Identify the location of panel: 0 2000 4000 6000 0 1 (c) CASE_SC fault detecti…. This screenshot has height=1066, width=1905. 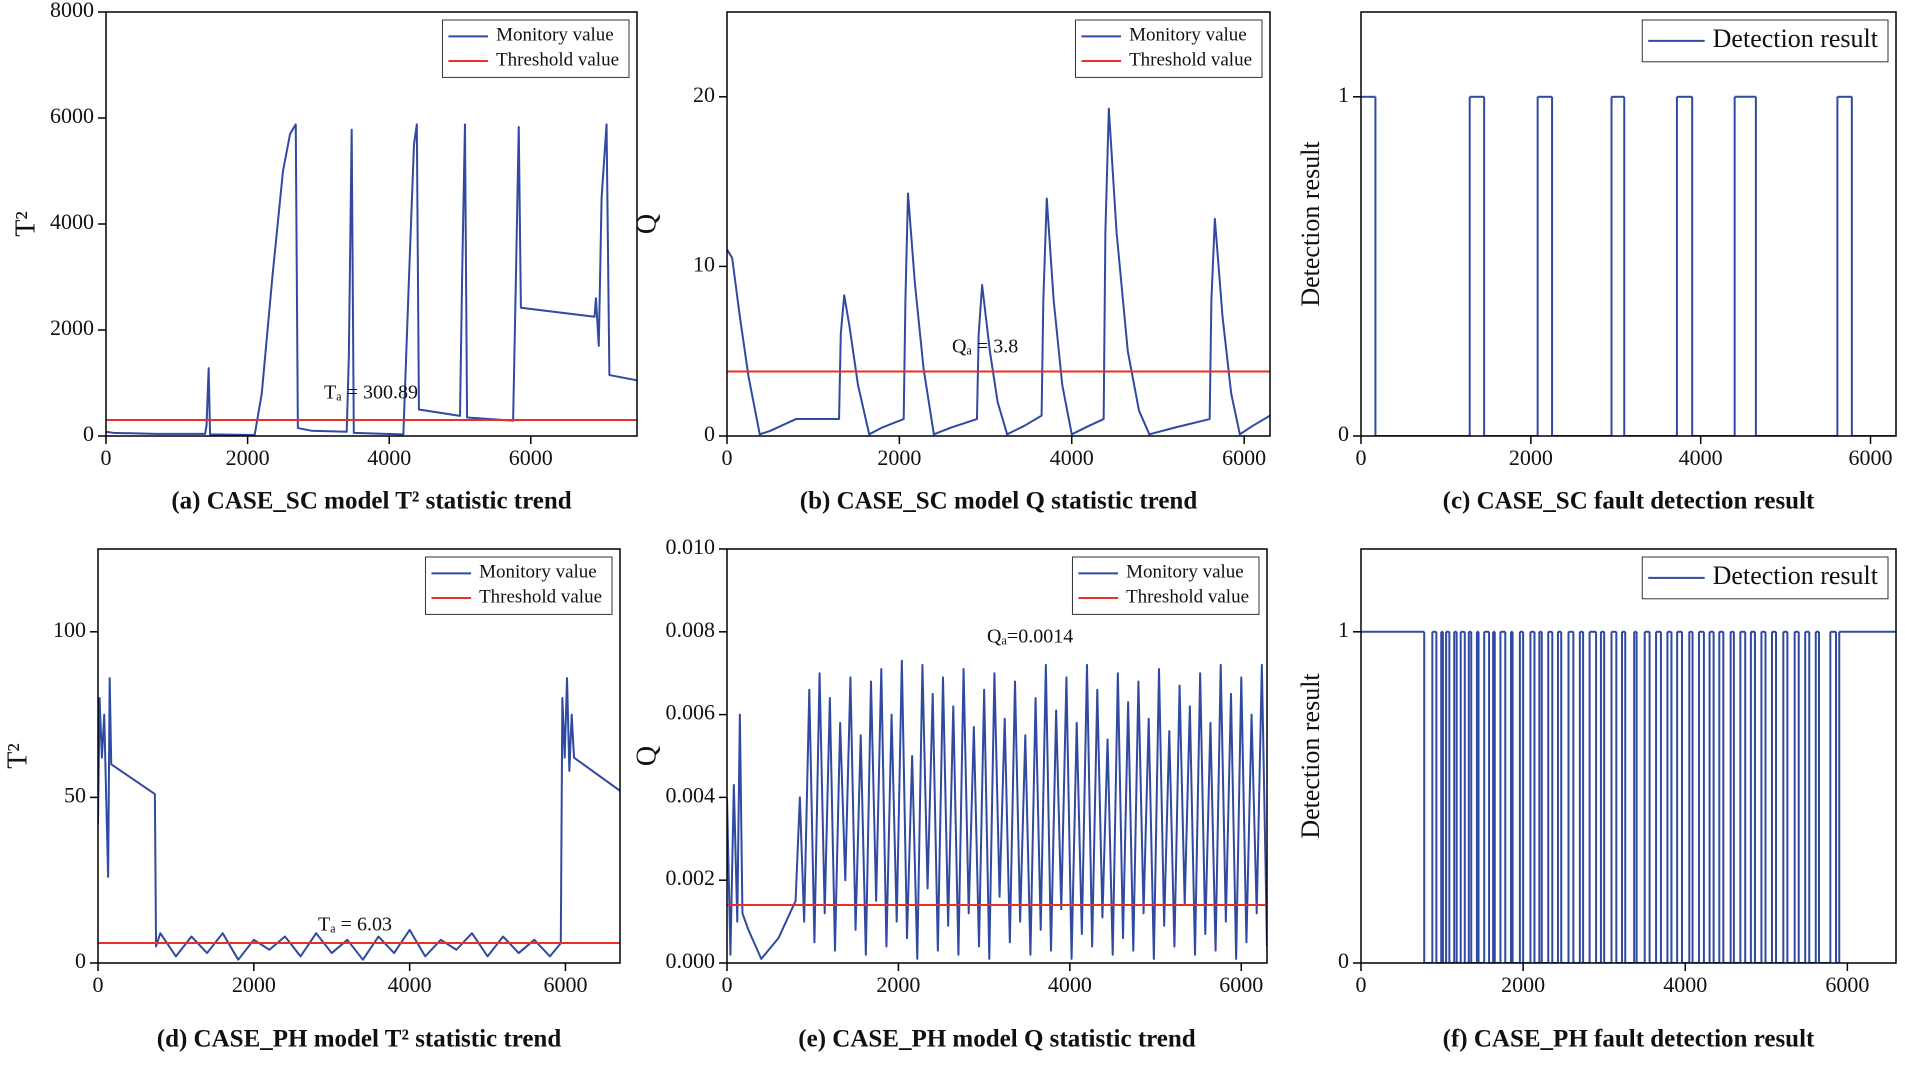
(1596, 263).